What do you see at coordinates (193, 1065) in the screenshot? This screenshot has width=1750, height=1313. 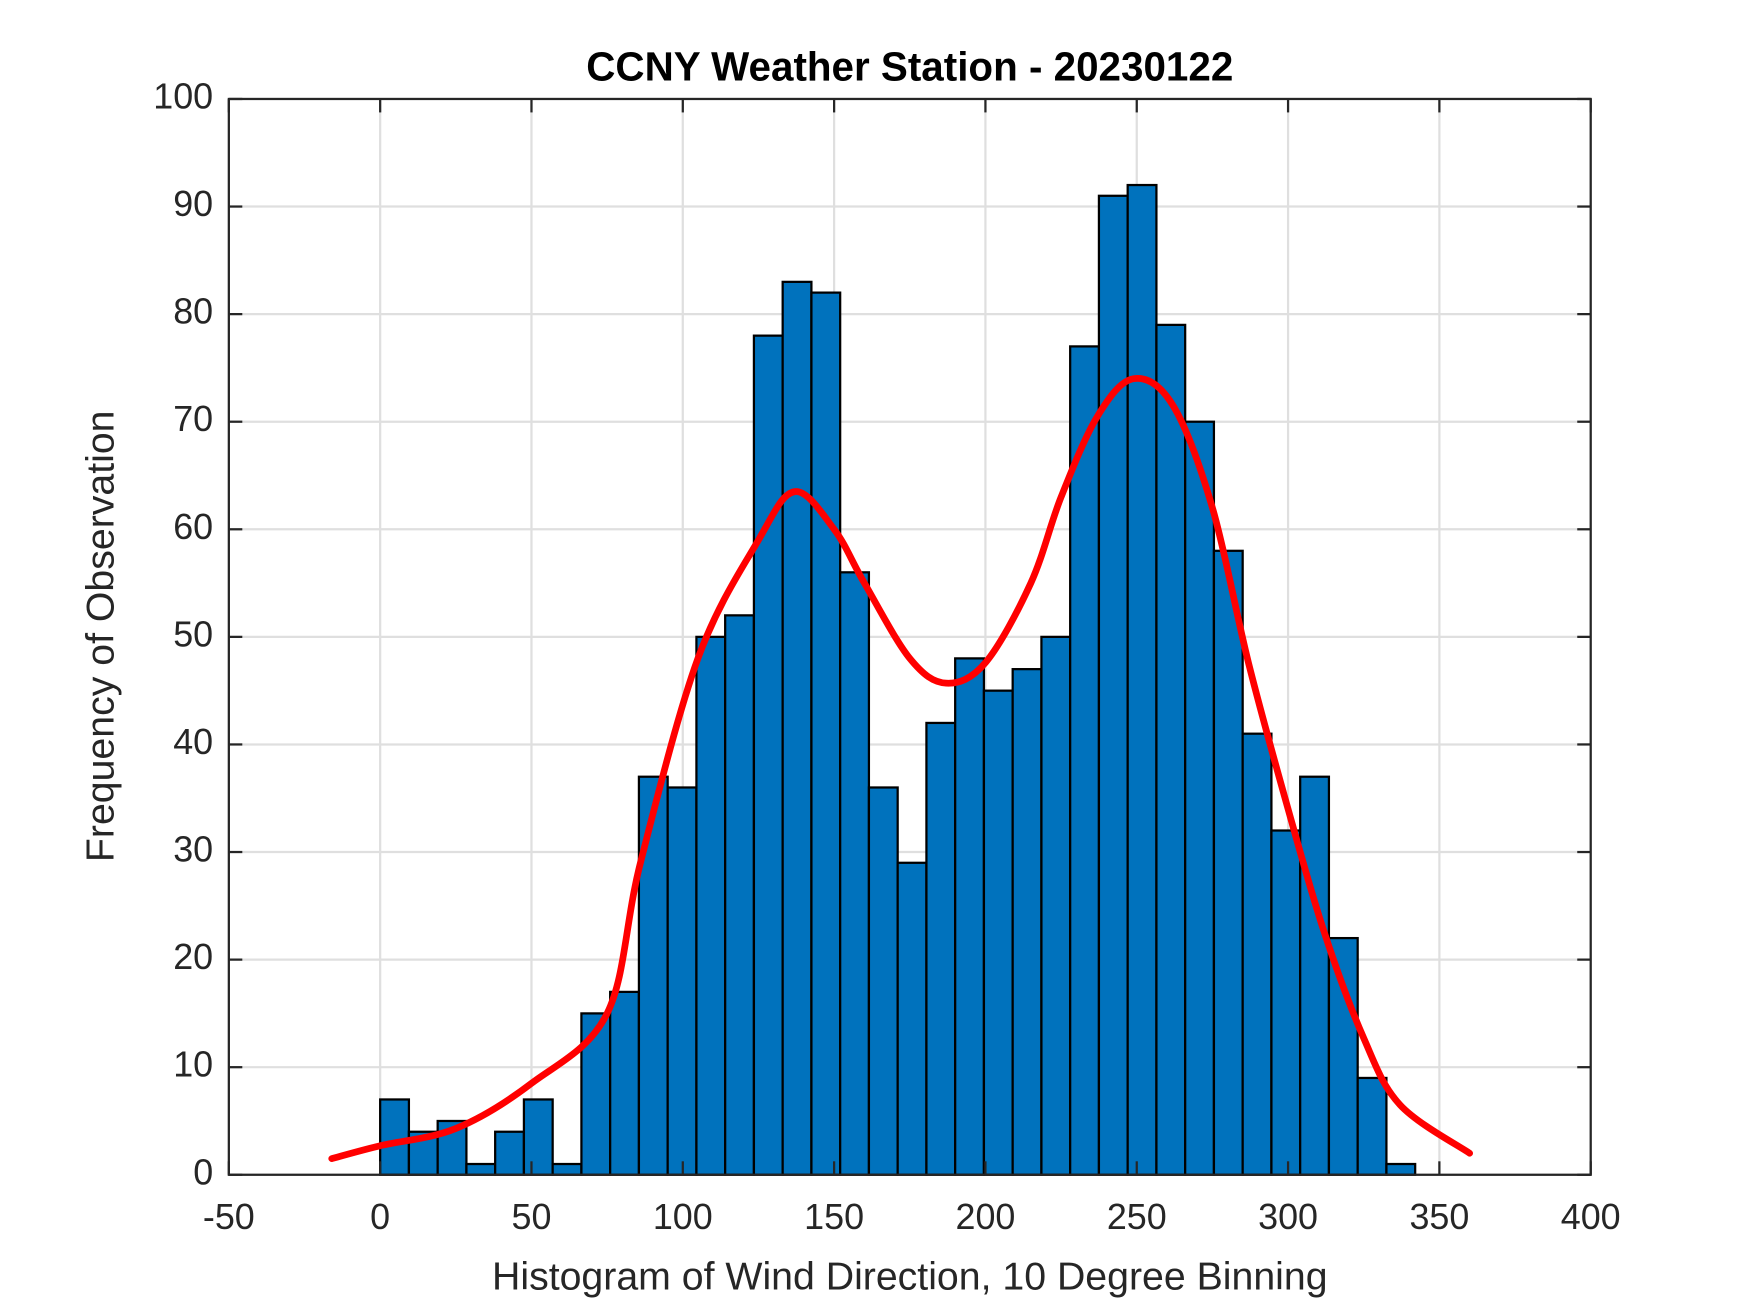 I see `y-tick-label: 10` at bounding box center [193, 1065].